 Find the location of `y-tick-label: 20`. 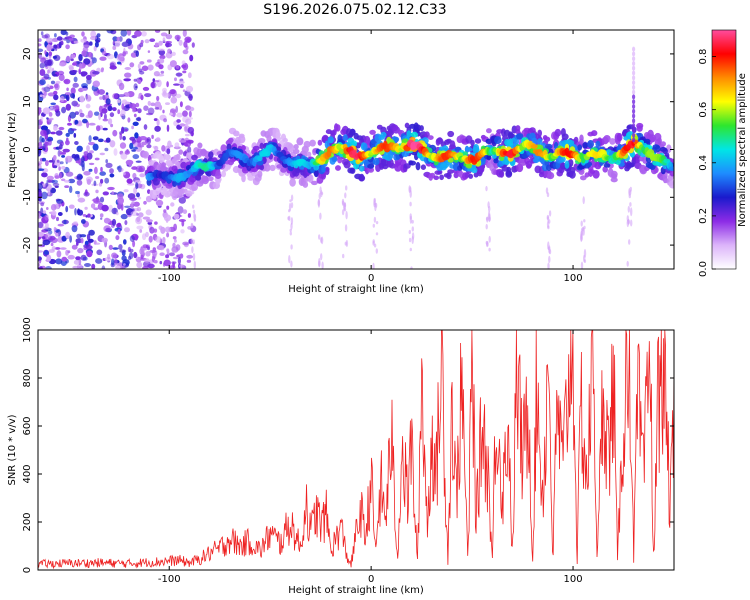

y-tick-label: 20 is located at coordinates (27, 54).